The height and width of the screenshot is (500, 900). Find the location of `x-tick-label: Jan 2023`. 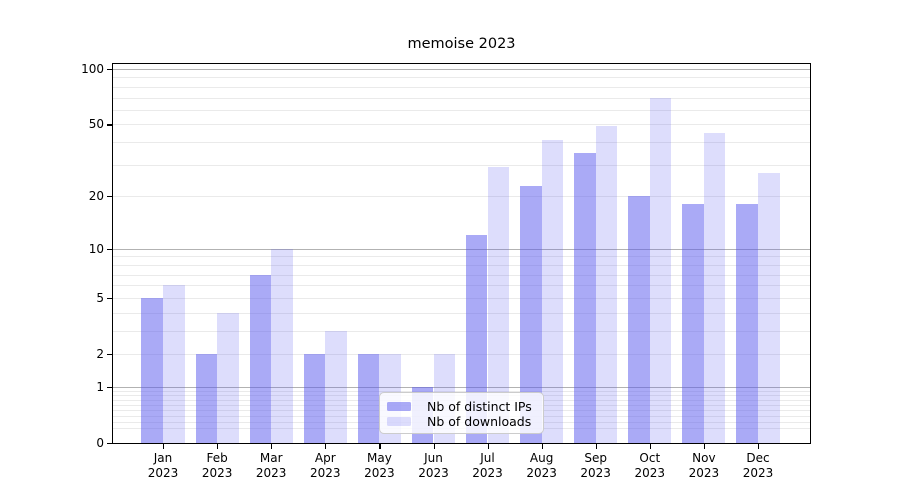

x-tick-label: Jan 2023 is located at coordinates (163, 466).